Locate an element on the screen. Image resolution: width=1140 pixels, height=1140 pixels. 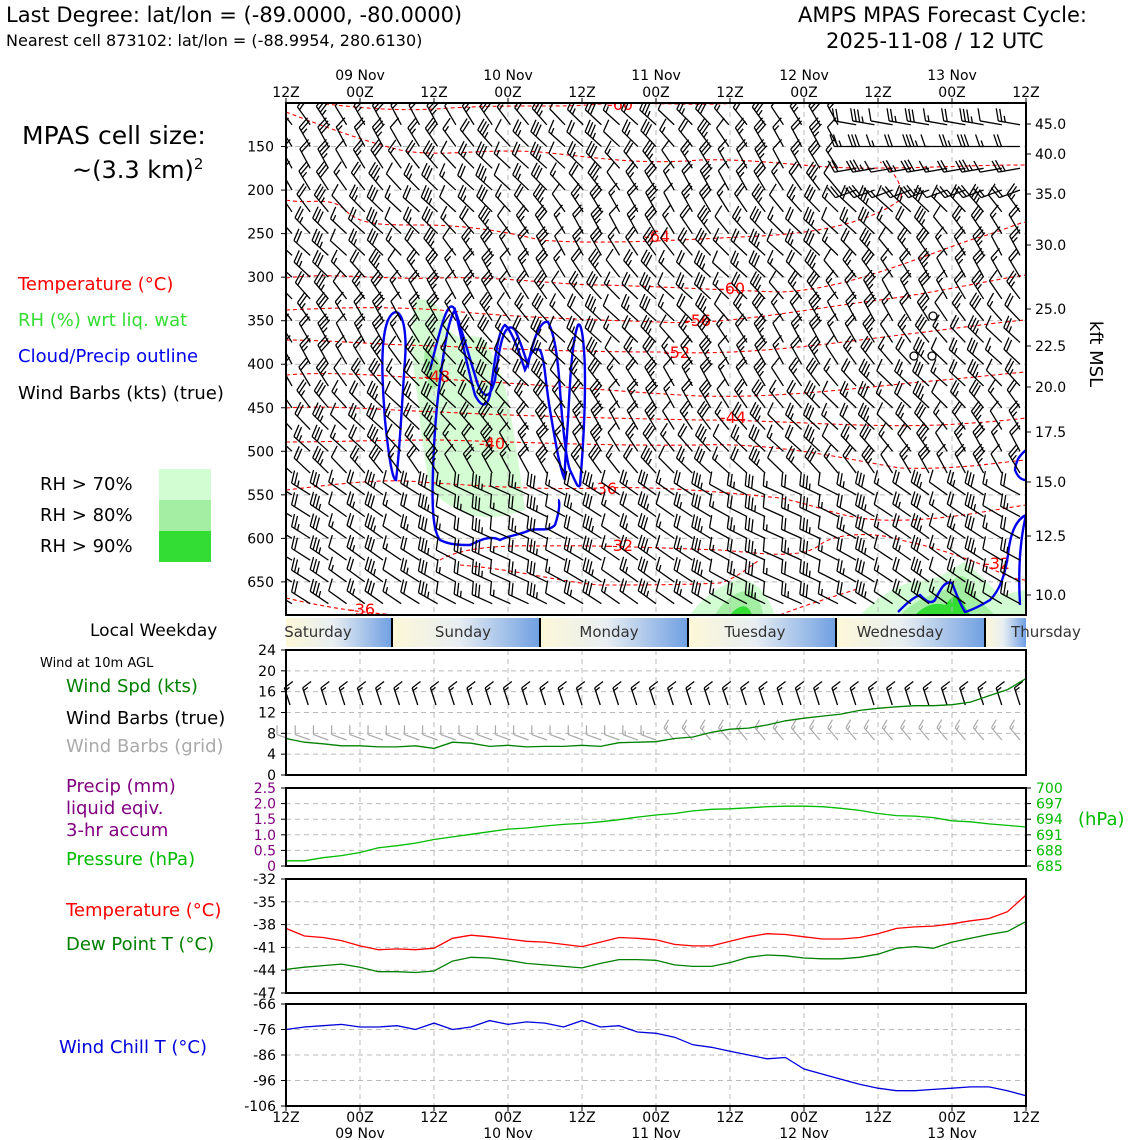
legend-sfc-temperature: Temperature (°C) is located at coordinates (144, 910).